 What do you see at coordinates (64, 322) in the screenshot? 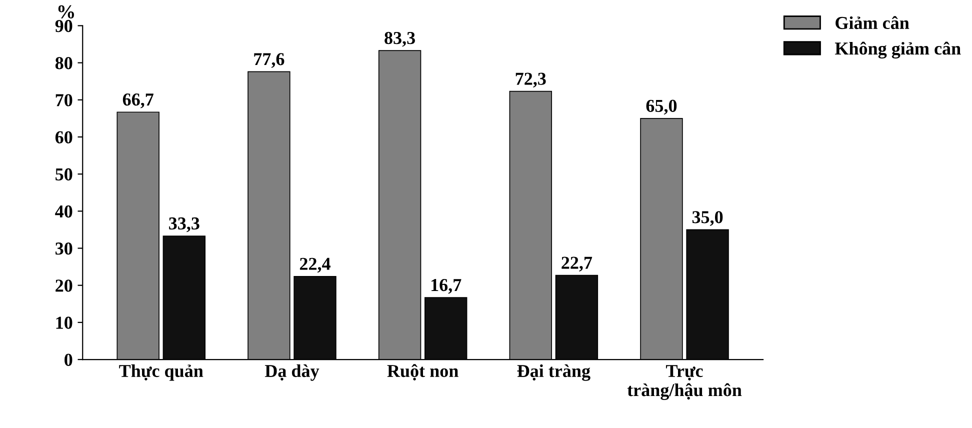
I see `y-tick-label: 10` at bounding box center [64, 322].